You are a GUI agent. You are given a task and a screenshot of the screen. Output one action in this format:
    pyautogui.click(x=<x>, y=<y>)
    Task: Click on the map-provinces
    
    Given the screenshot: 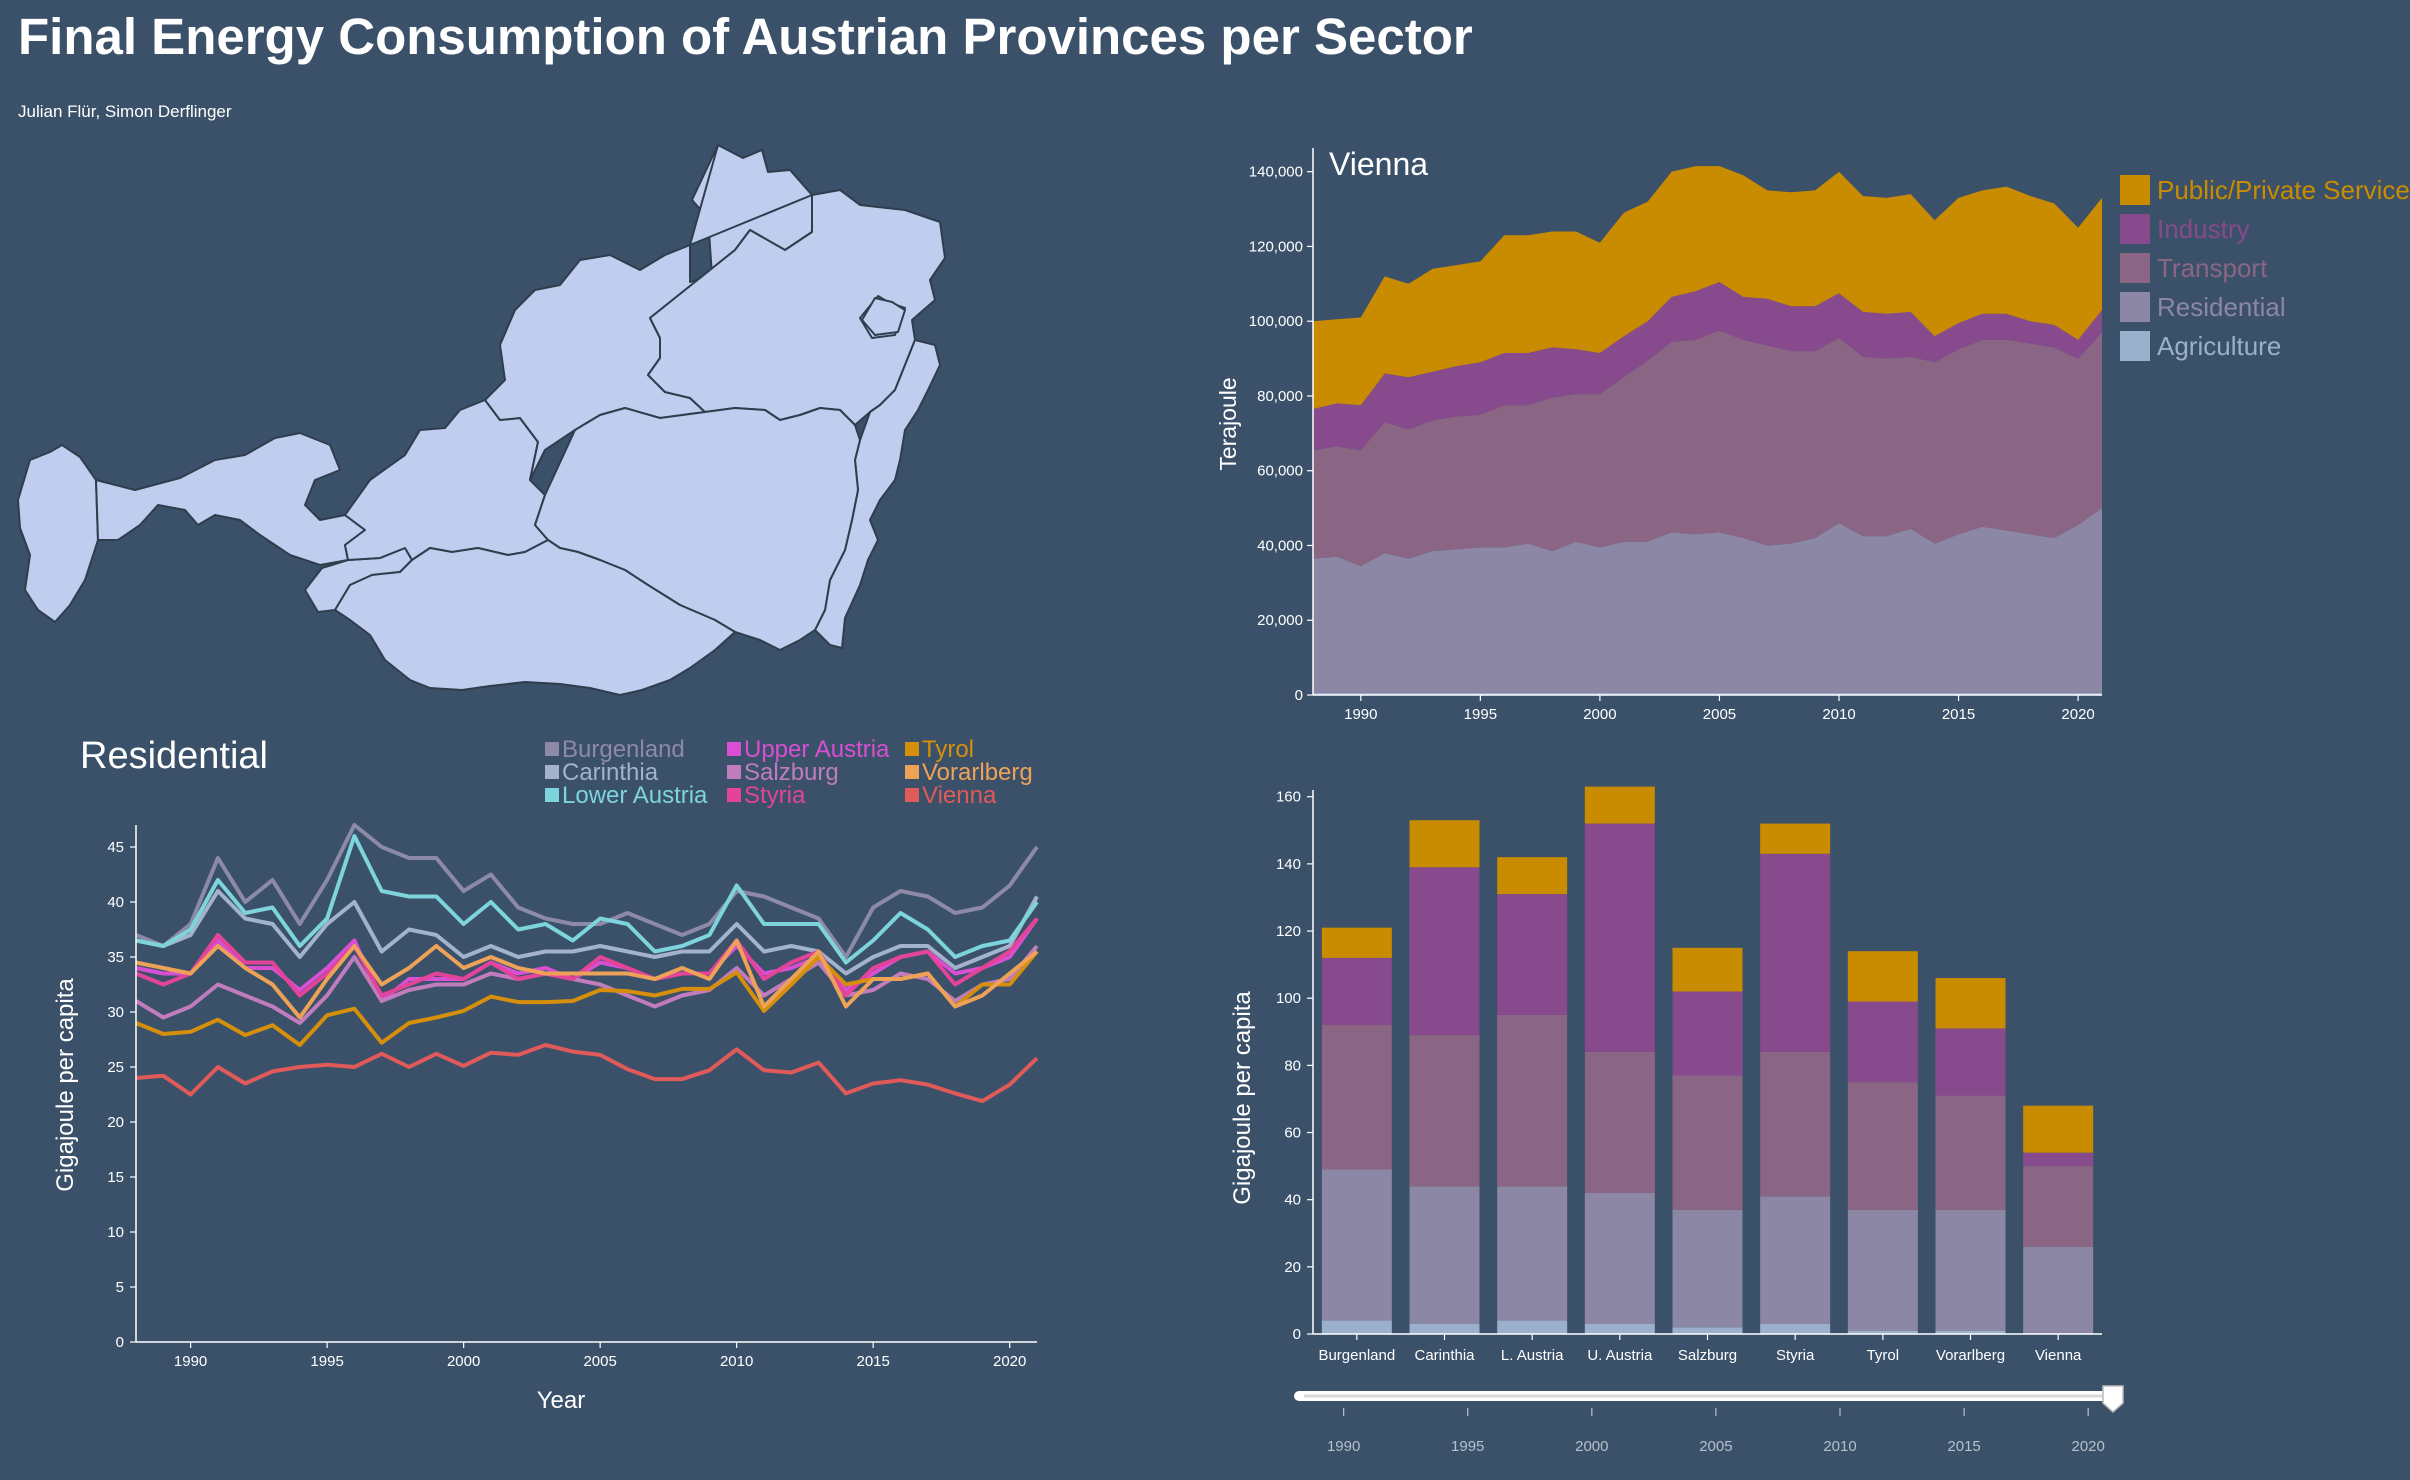 What is the action you would take?
    pyautogui.click(x=481, y=420)
    